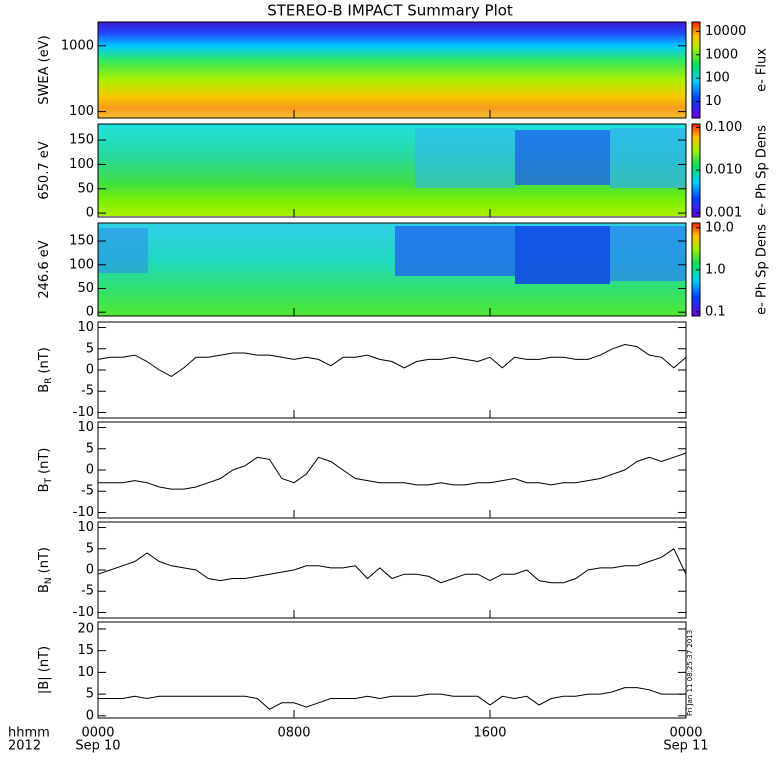 This screenshot has height=780, width=780. I want to click on y-axis-label: BR (nT), so click(45, 370).